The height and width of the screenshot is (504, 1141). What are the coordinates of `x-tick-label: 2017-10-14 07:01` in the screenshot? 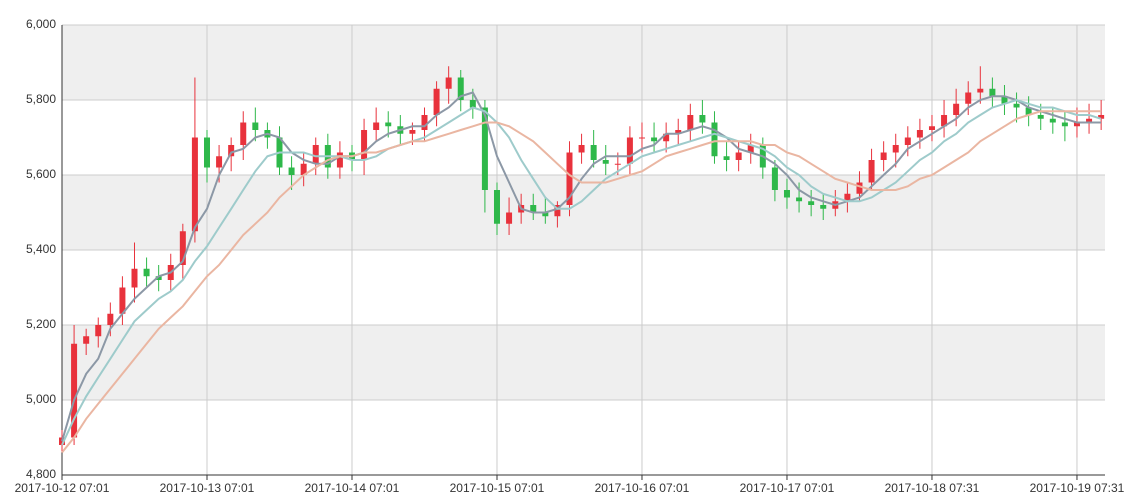 It's located at (352, 488).